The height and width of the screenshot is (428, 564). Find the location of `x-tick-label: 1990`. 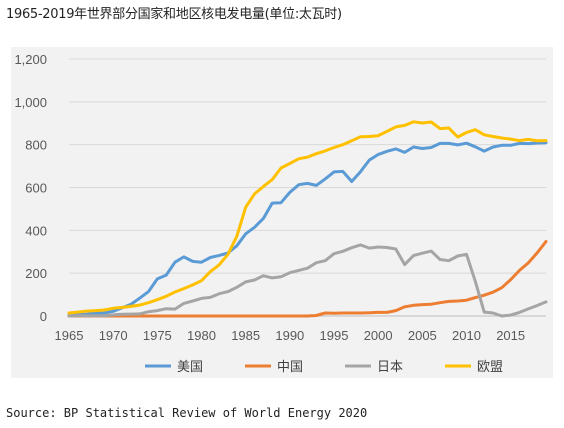

x-tick-label: 1990 is located at coordinates (289, 335).